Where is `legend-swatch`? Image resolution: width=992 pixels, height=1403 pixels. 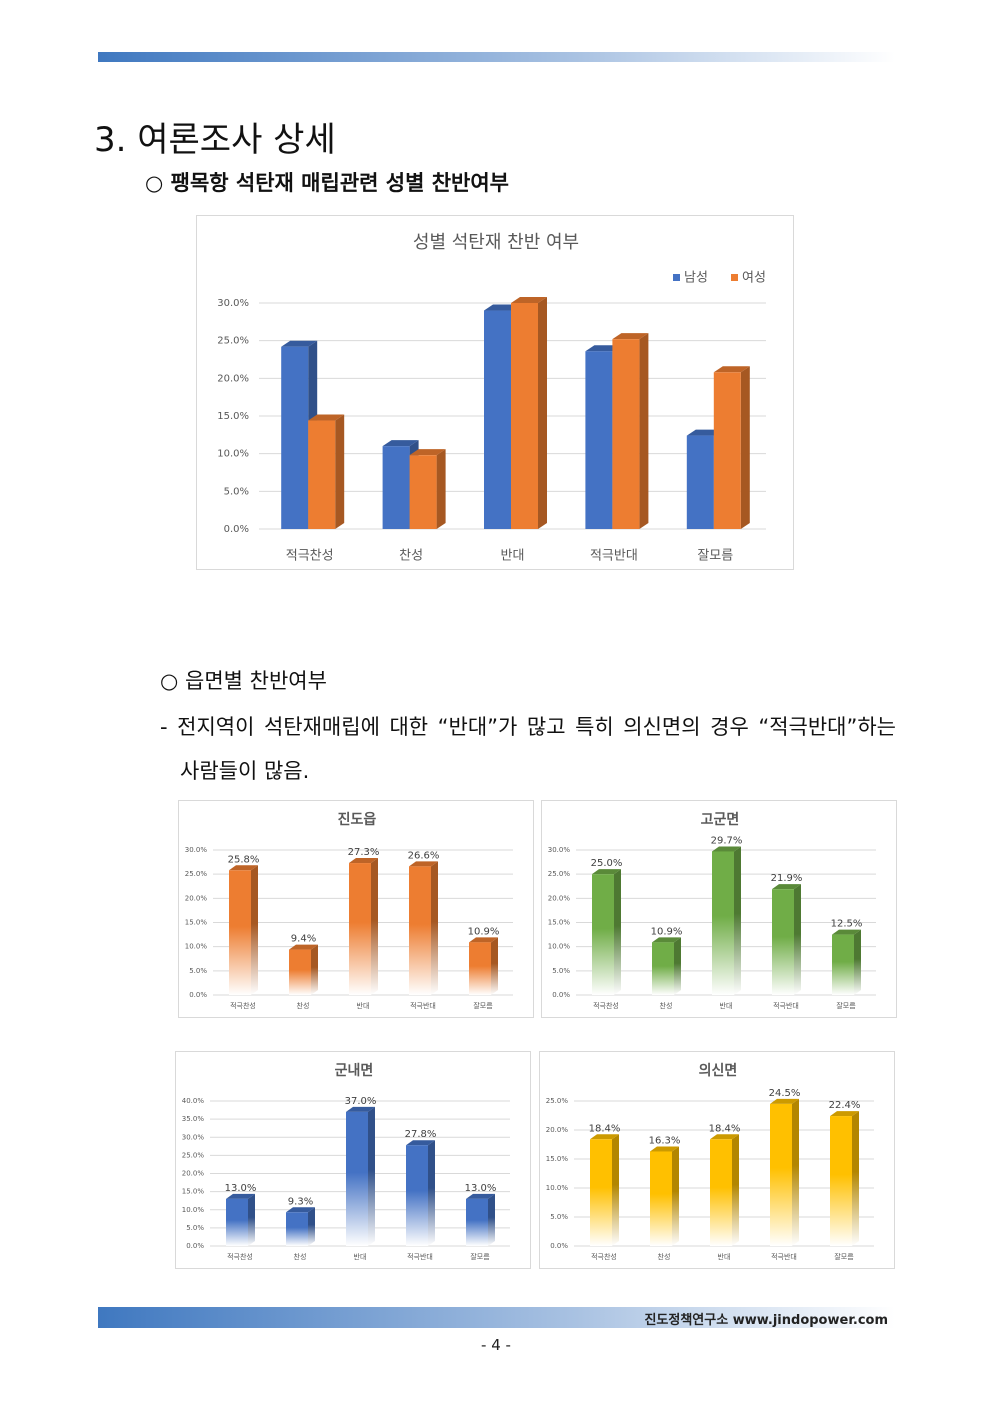
legend-swatch is located at coordinates (676, 277).